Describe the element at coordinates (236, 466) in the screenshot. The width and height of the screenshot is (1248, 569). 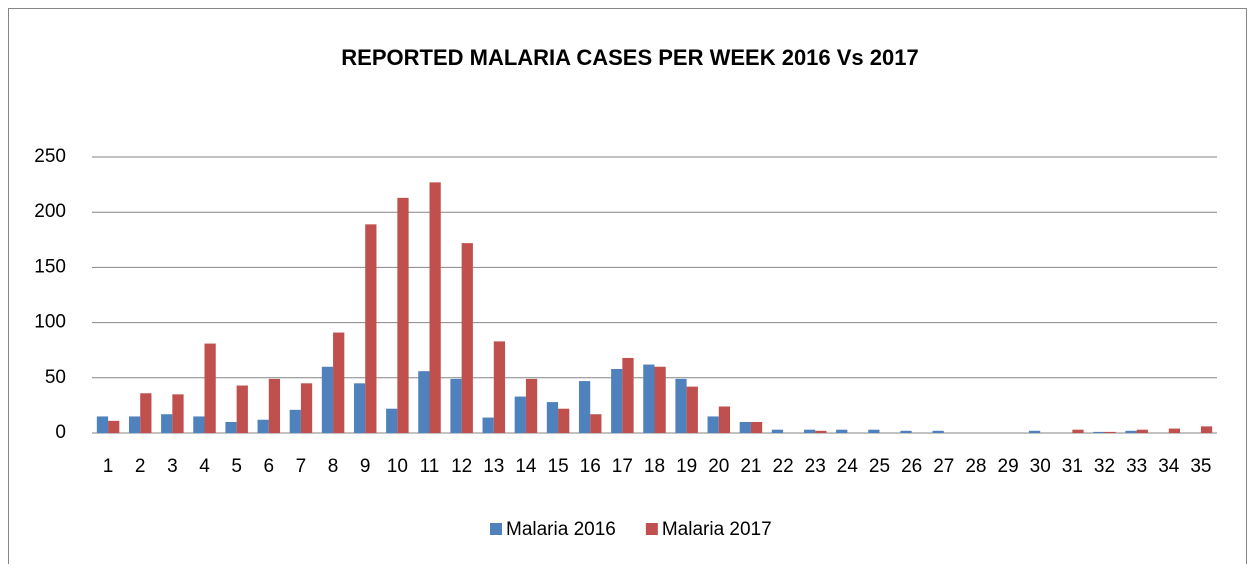
I see `x-tick-label: 5` at that location.